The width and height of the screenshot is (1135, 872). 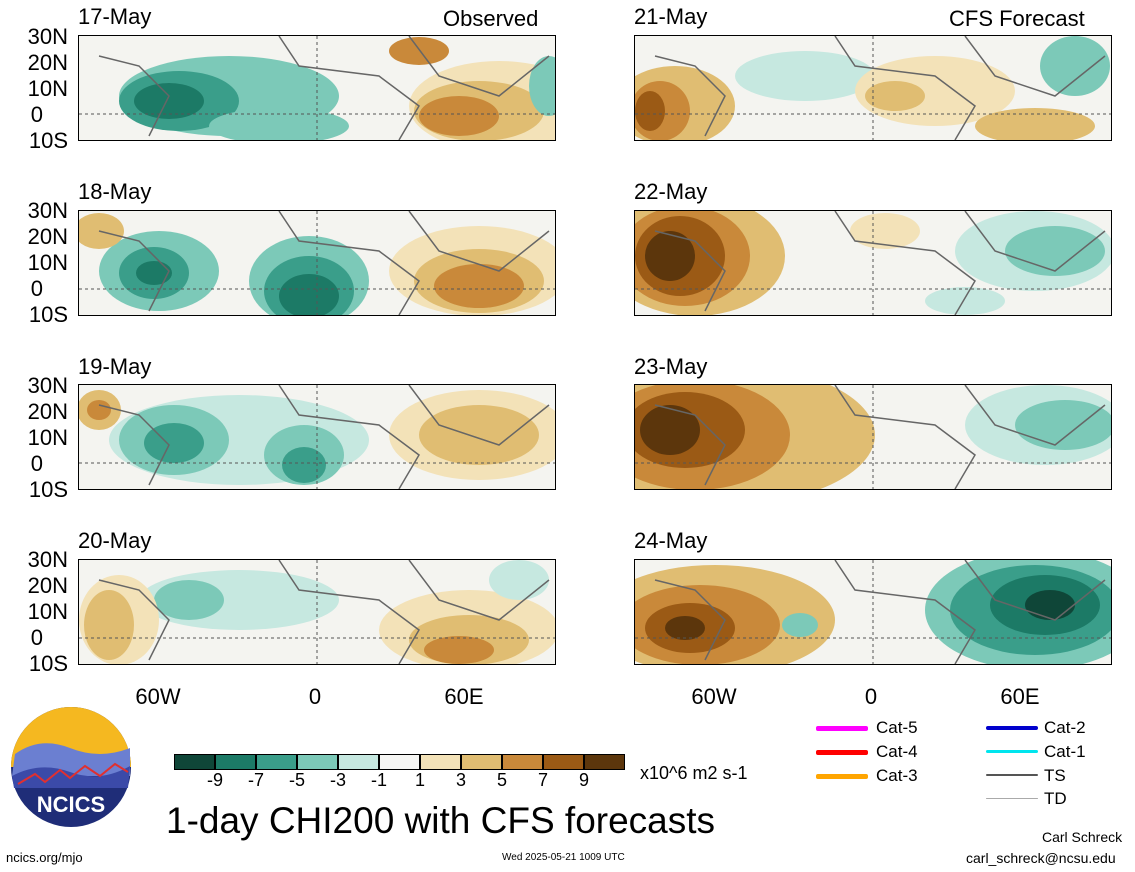 What do you see at coordinates (115, 366) in the screenshot?
I see `panel-date-left-3: 19-May` at bounding box center [115, 366].